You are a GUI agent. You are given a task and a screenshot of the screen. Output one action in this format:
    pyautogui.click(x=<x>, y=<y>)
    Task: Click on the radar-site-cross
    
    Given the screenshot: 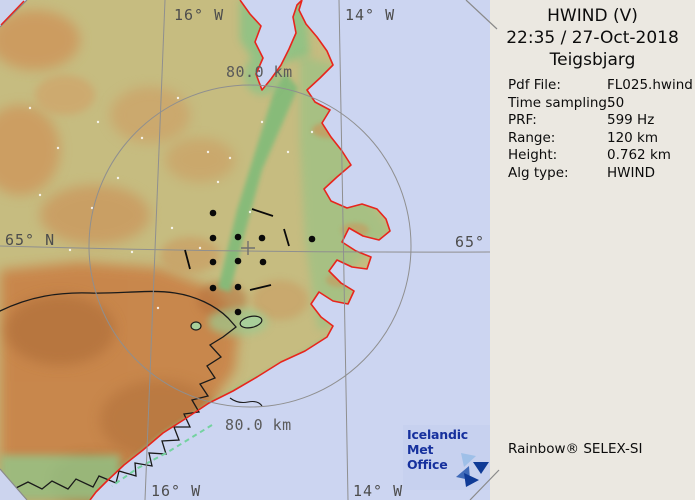 What is the action you would take?
    pyautogui.click(x=248, y=248)
    